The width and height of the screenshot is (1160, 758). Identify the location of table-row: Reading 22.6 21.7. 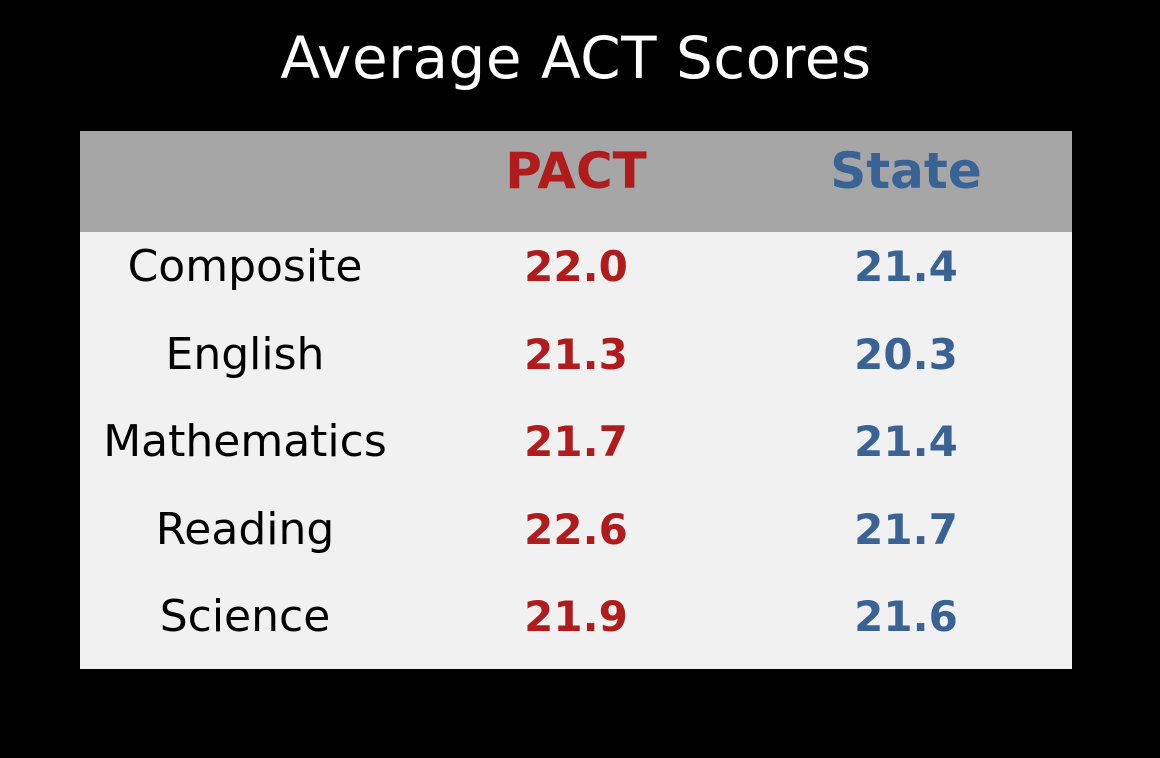
(576, 529).